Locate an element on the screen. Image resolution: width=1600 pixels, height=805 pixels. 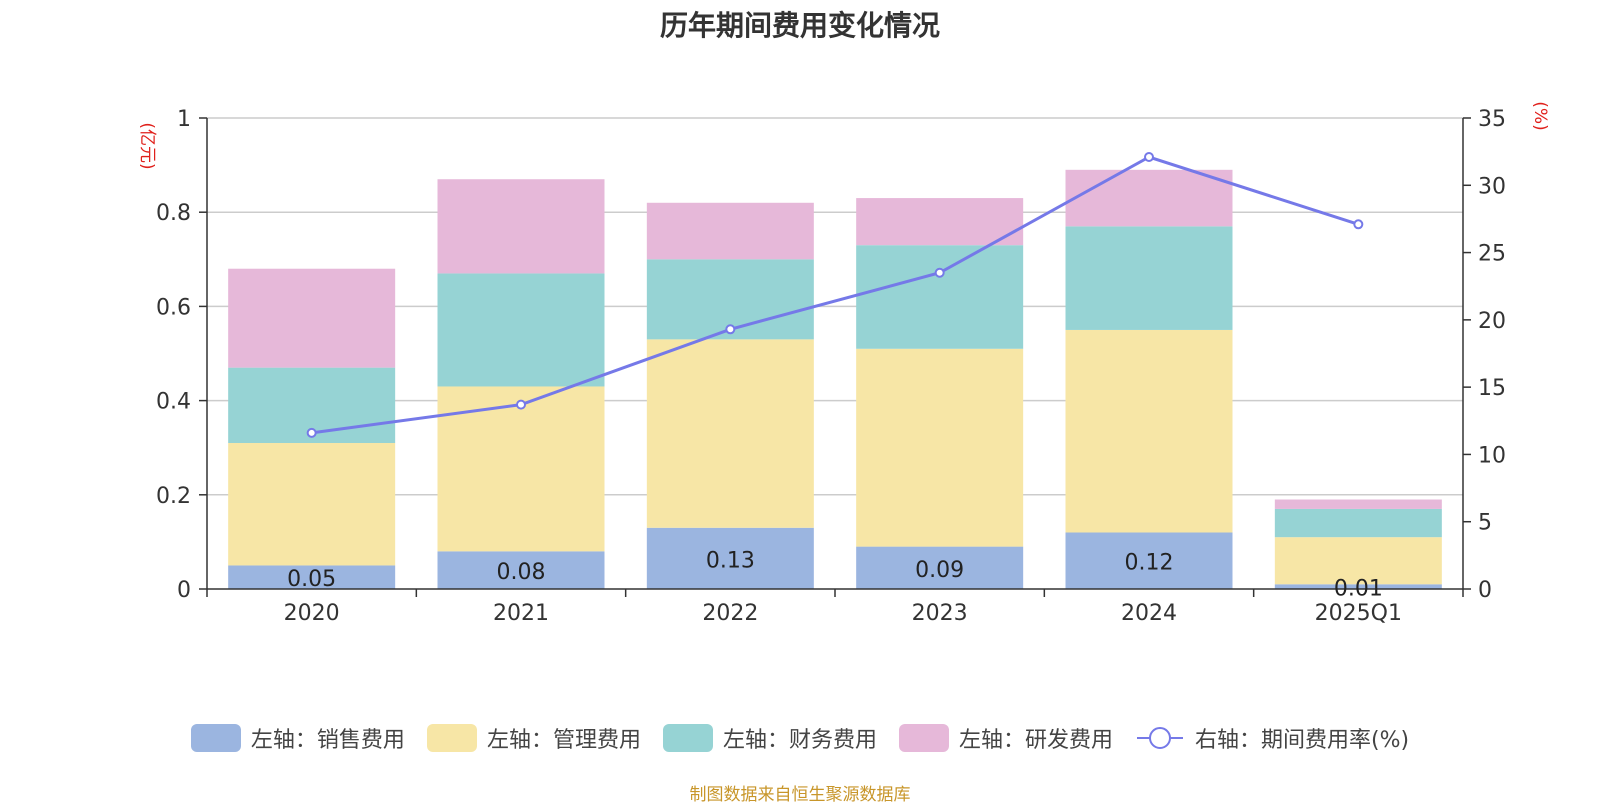
left-axis-tick-label: 0.8 is located at coordinates (173, 213).